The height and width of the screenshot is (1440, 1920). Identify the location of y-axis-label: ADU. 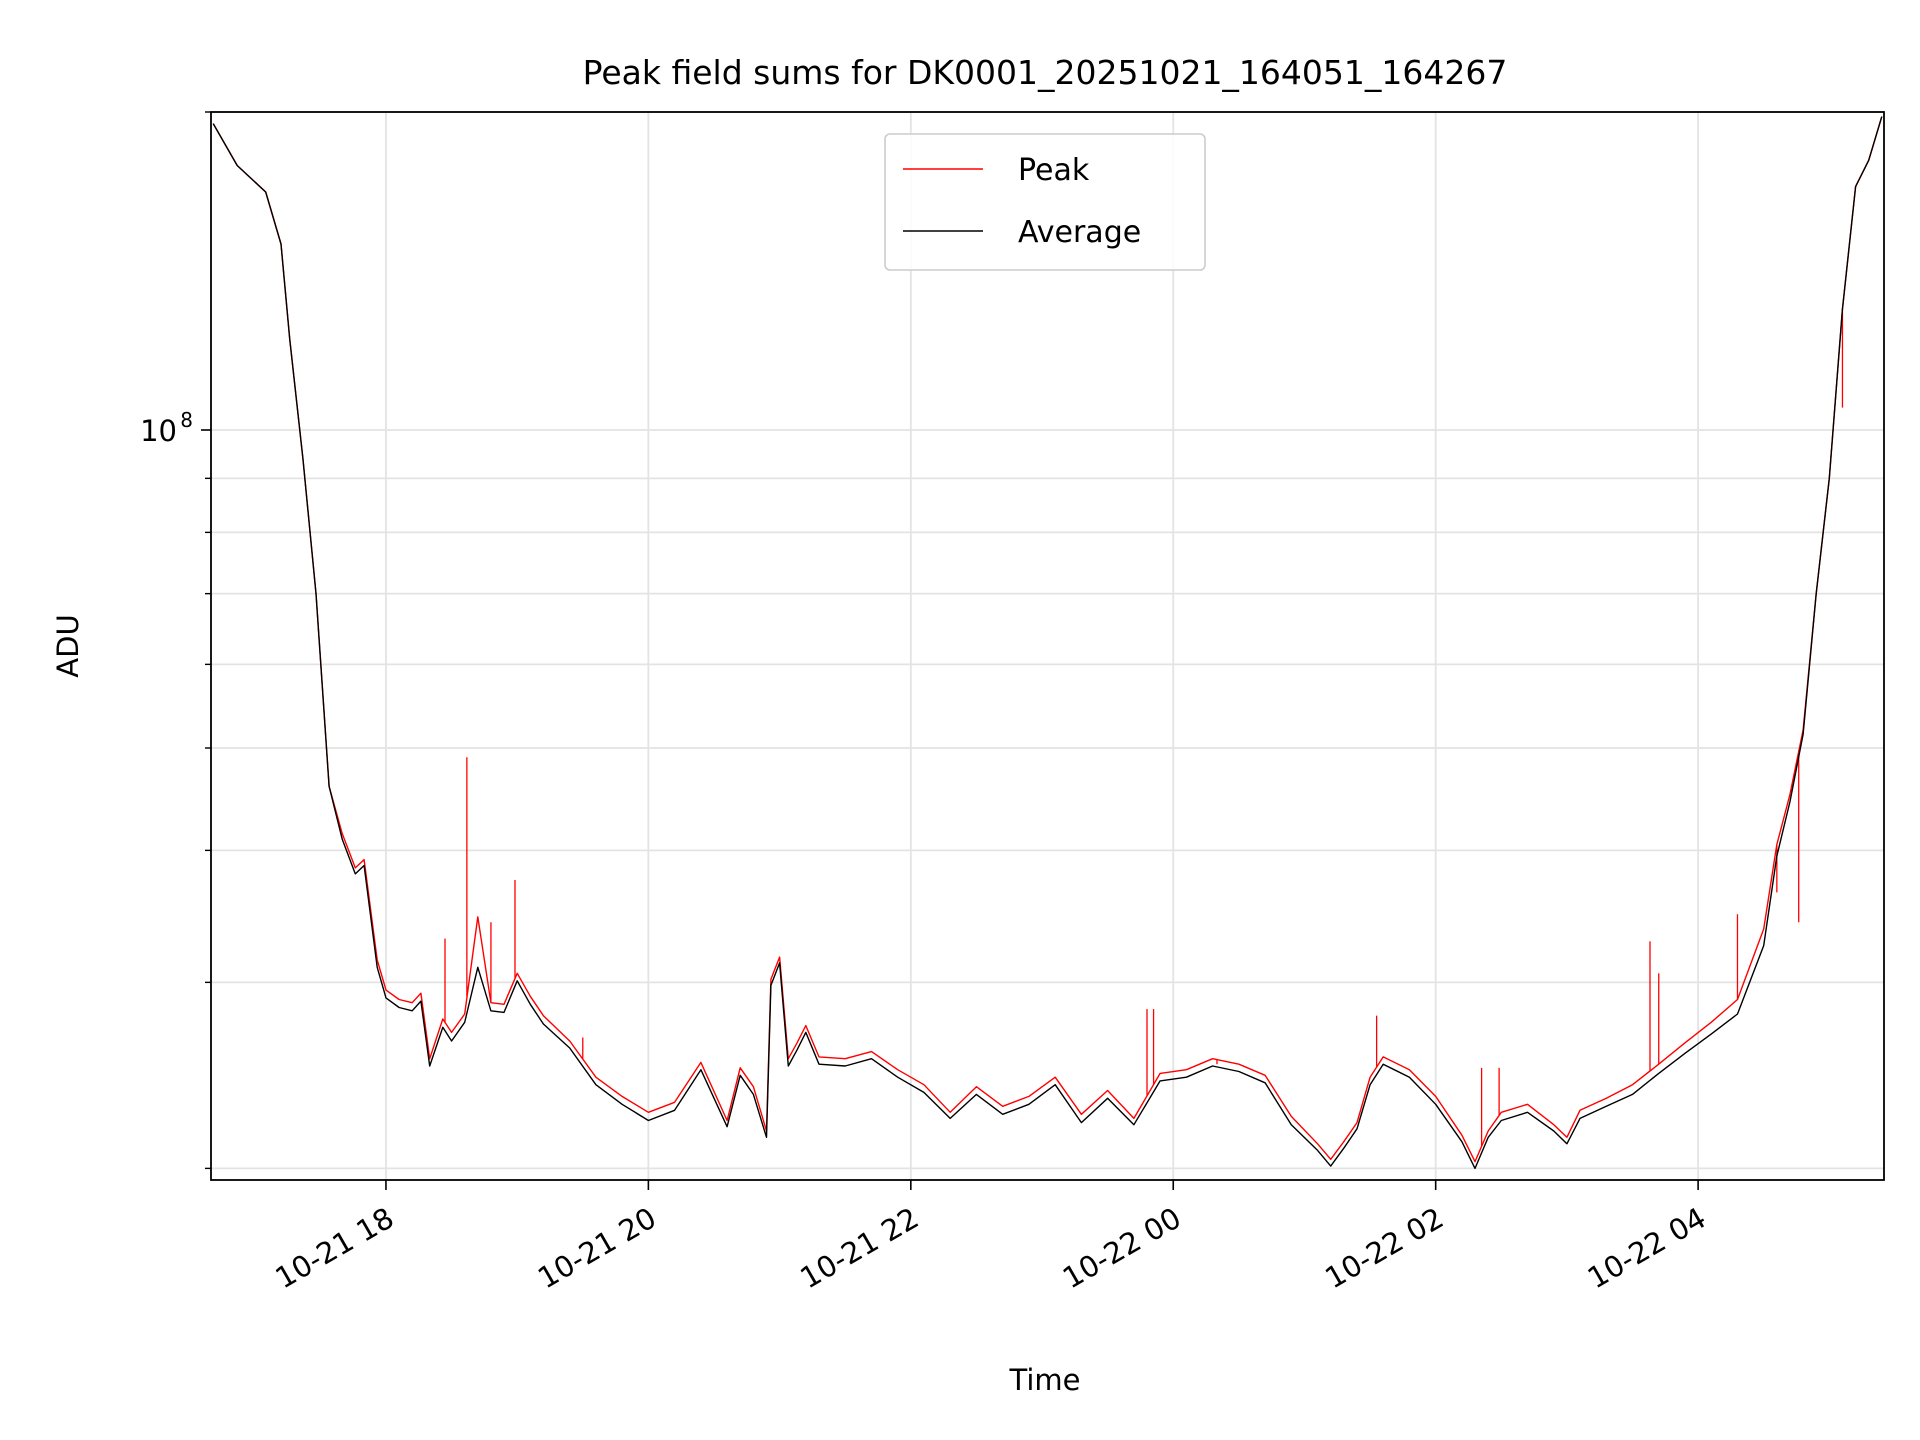
(68, 645).